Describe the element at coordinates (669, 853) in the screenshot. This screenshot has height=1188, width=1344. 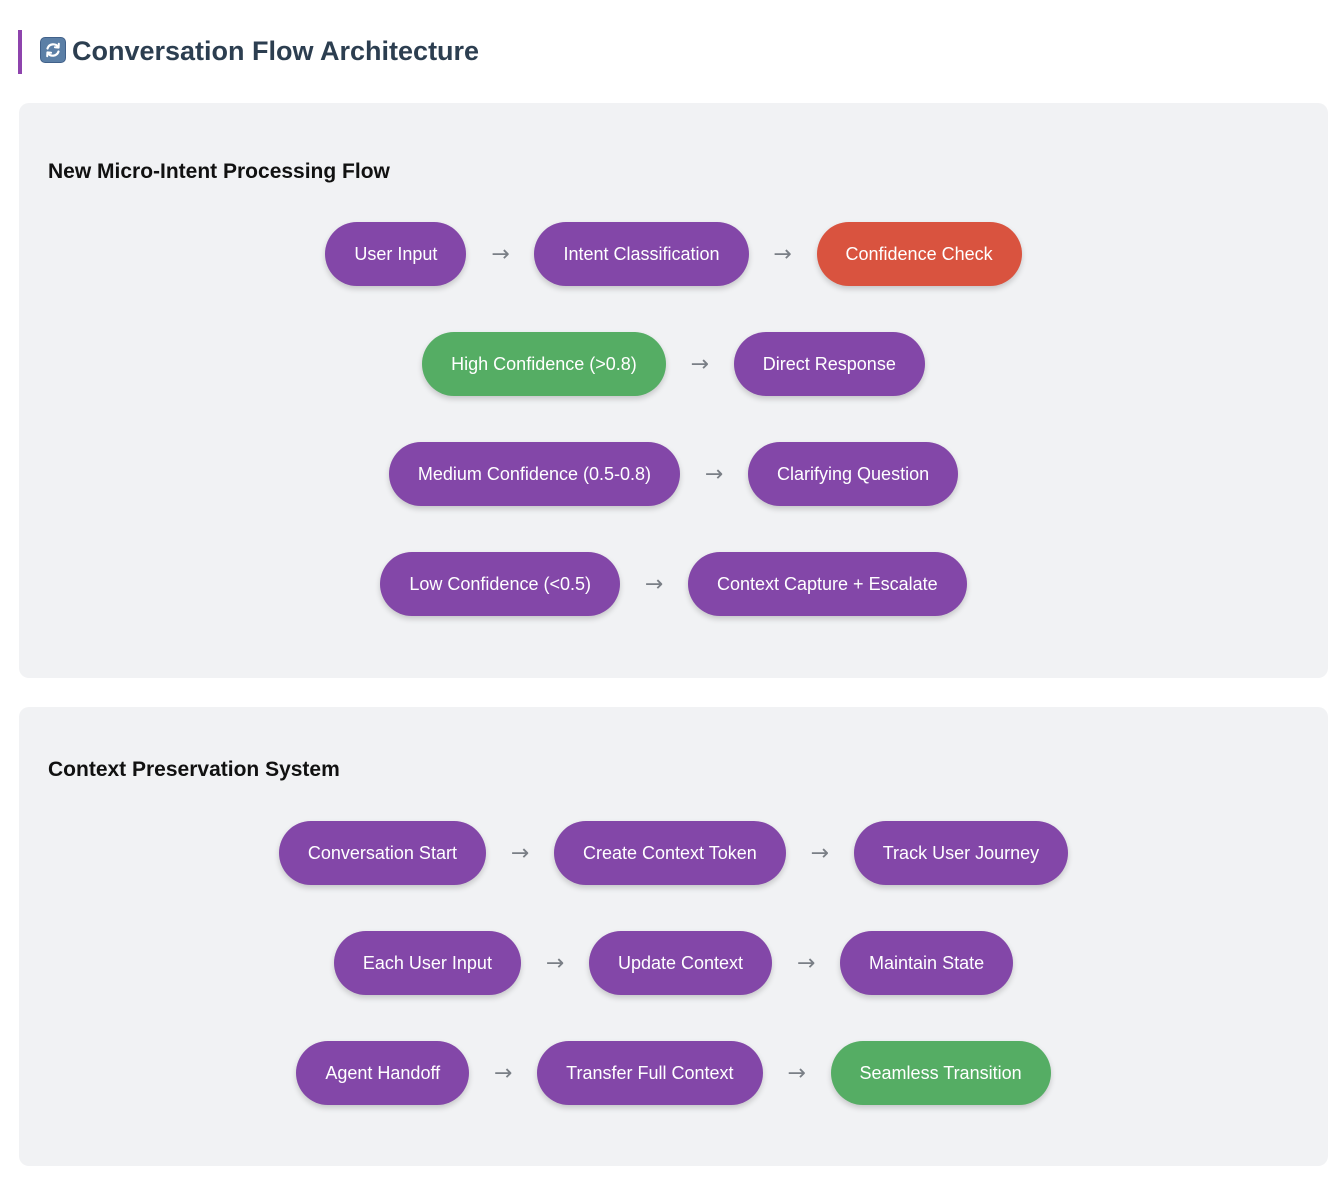
I see `flow-node-create-context-token: Create Context Token` at that location.